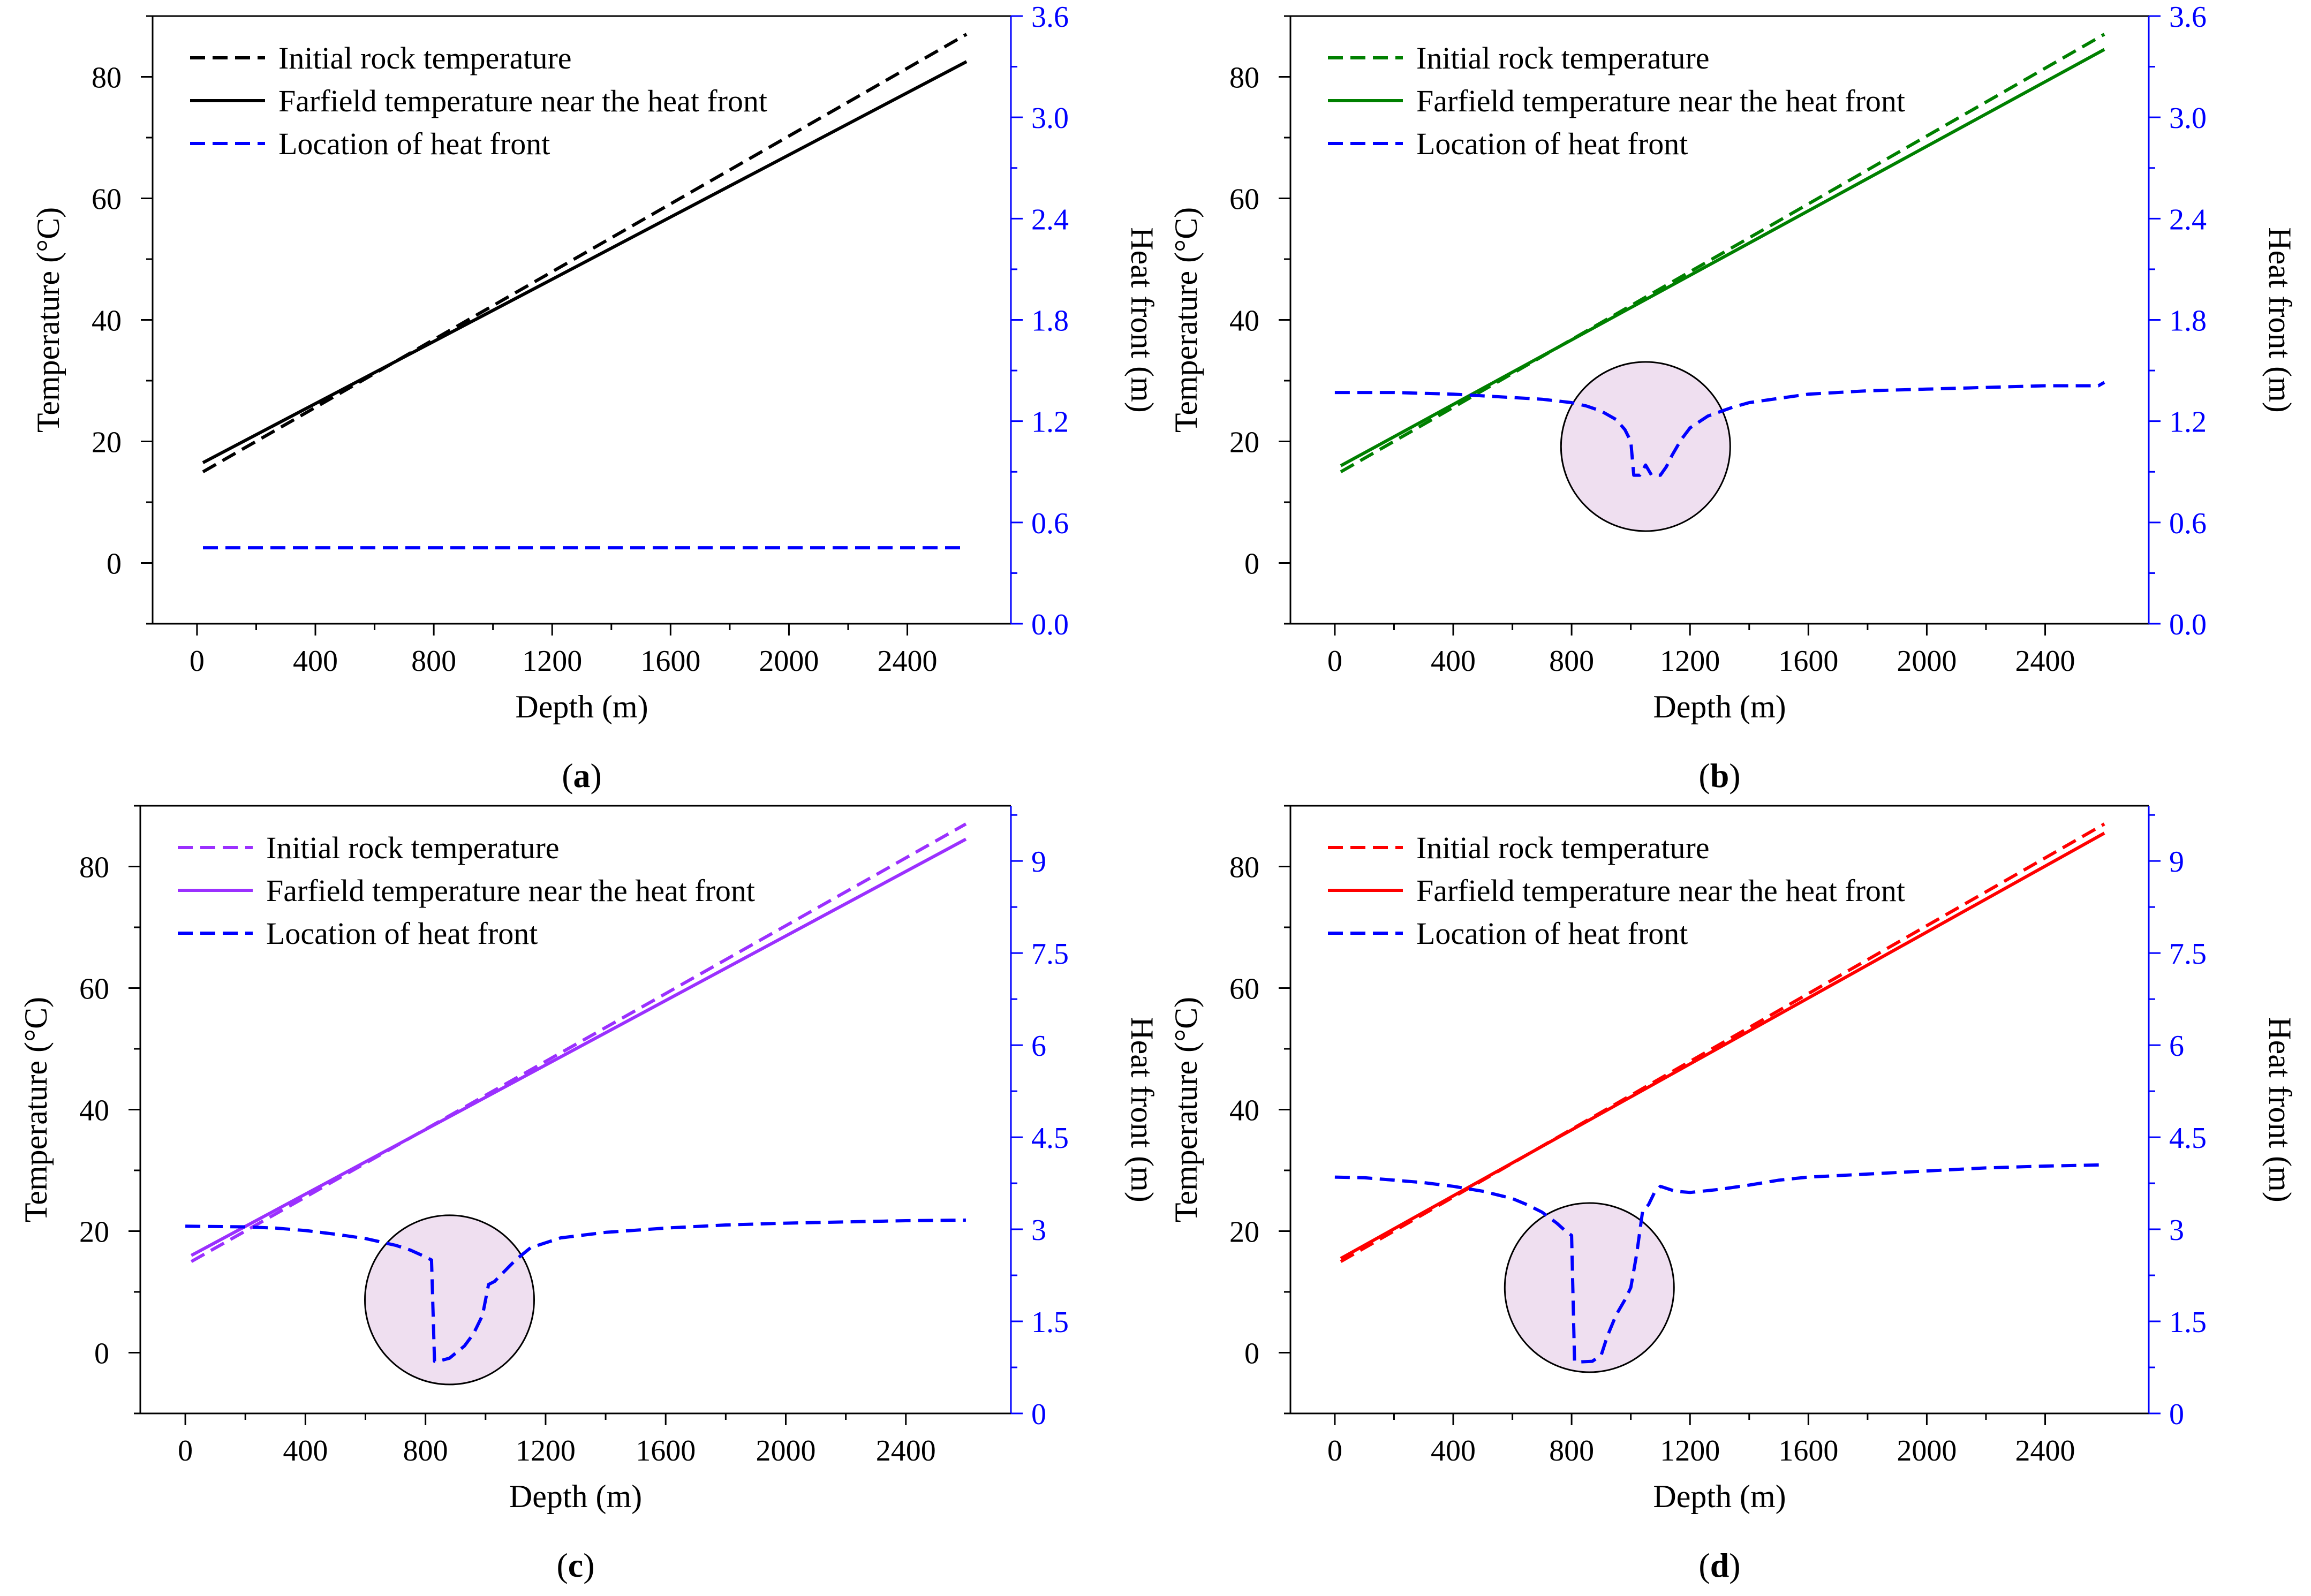  What do you see at coordinates (575, 1565) in the screenshot?
I see `panel-label: (c)` at bounding box center [575, 1565].